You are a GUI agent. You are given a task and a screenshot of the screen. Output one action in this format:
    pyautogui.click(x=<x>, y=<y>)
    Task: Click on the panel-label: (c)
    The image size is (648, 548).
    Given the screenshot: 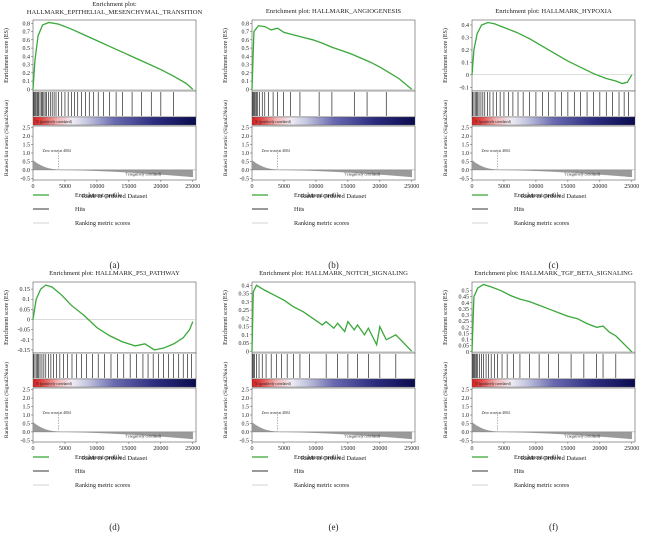 What is the action you would take?
    pyautogui.click(x=554, y=265)
    